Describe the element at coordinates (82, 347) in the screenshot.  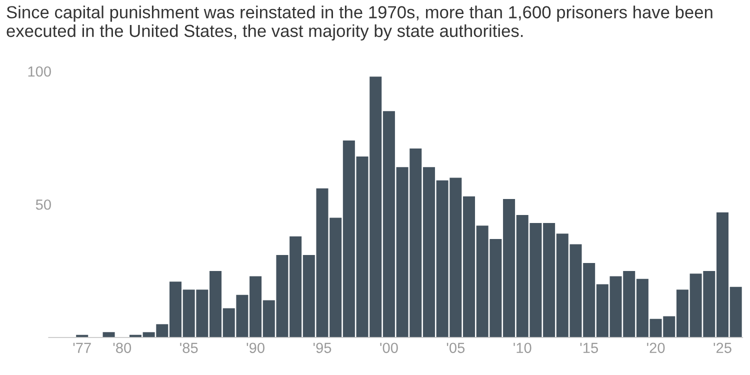
I see `x-tick-label: '77` at that location.